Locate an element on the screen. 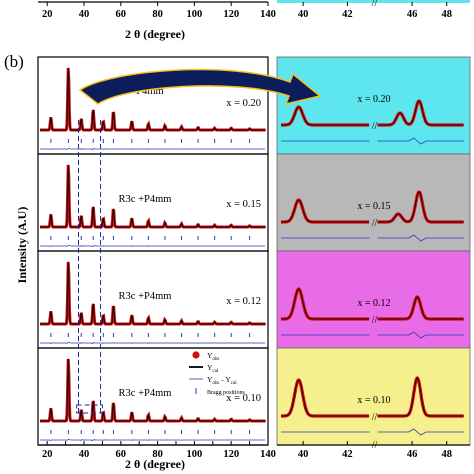 Image resolution: width=474 pixels, height=474 pixels. zoom-row-4: // x = 0.10 is located at coordinates (372, 406).